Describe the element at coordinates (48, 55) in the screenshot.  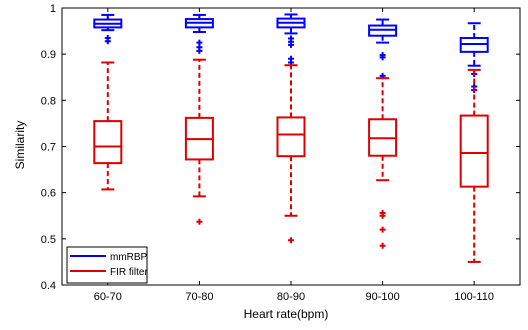
I see `y-tick-label: 0.9` at that location.